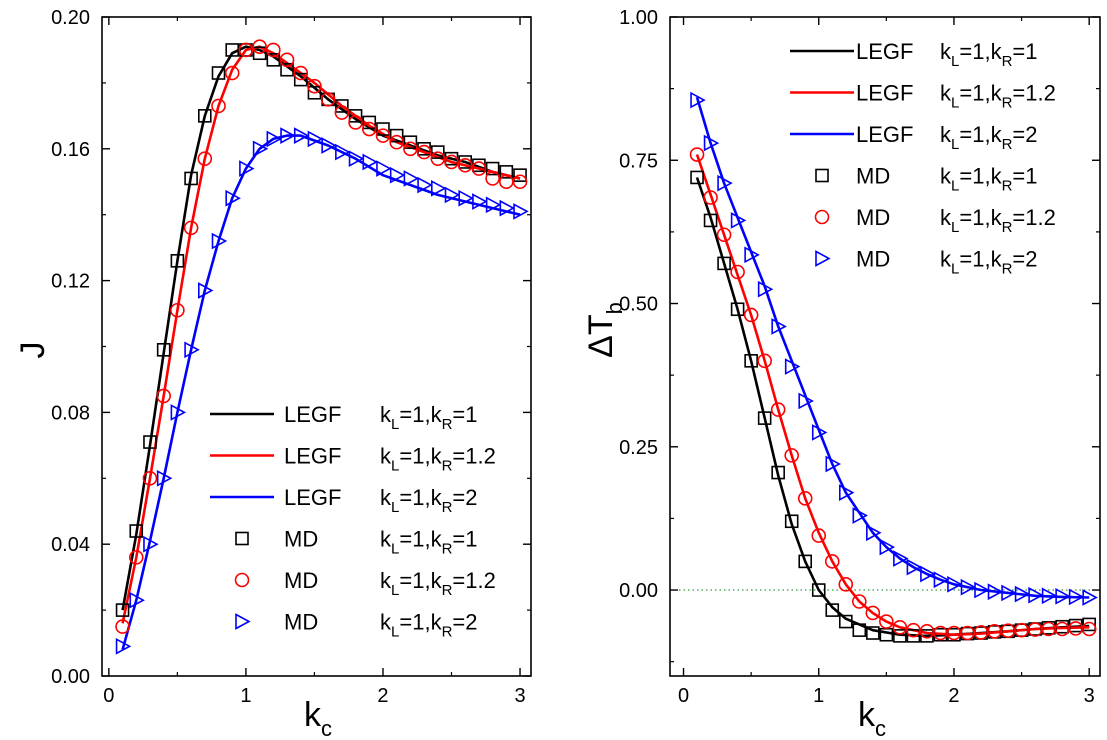  Describe the element at coordinates (70, 18) in the screenshot. I see `y-tick-label: 0.20` at that location.